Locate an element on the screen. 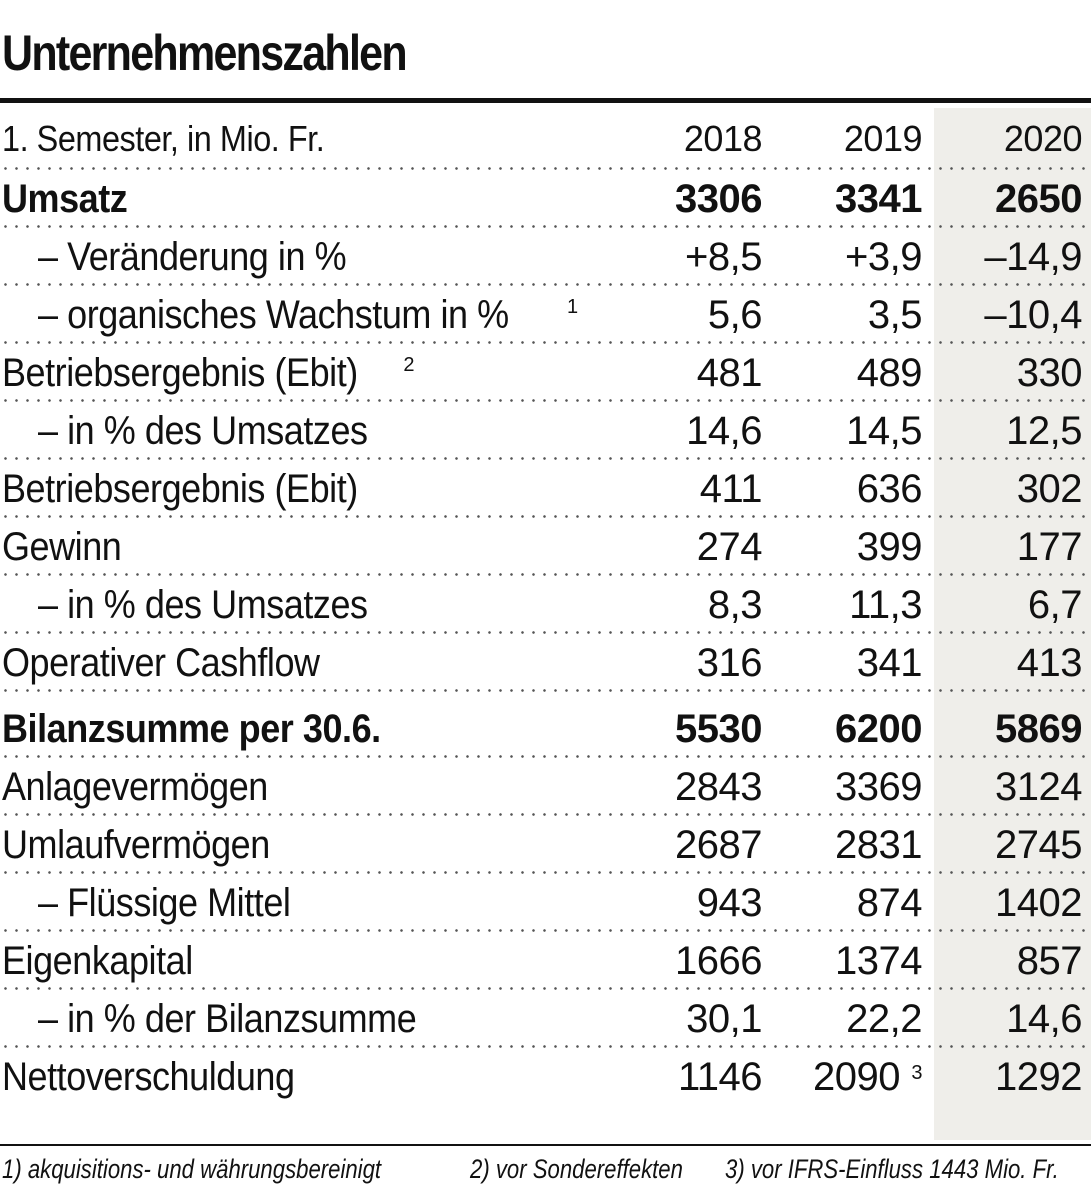 The width and height of the screenshot is (1091, 1201). table-row: Operativer Cashflow 316 341 413 is located at coordinates (545, 663).